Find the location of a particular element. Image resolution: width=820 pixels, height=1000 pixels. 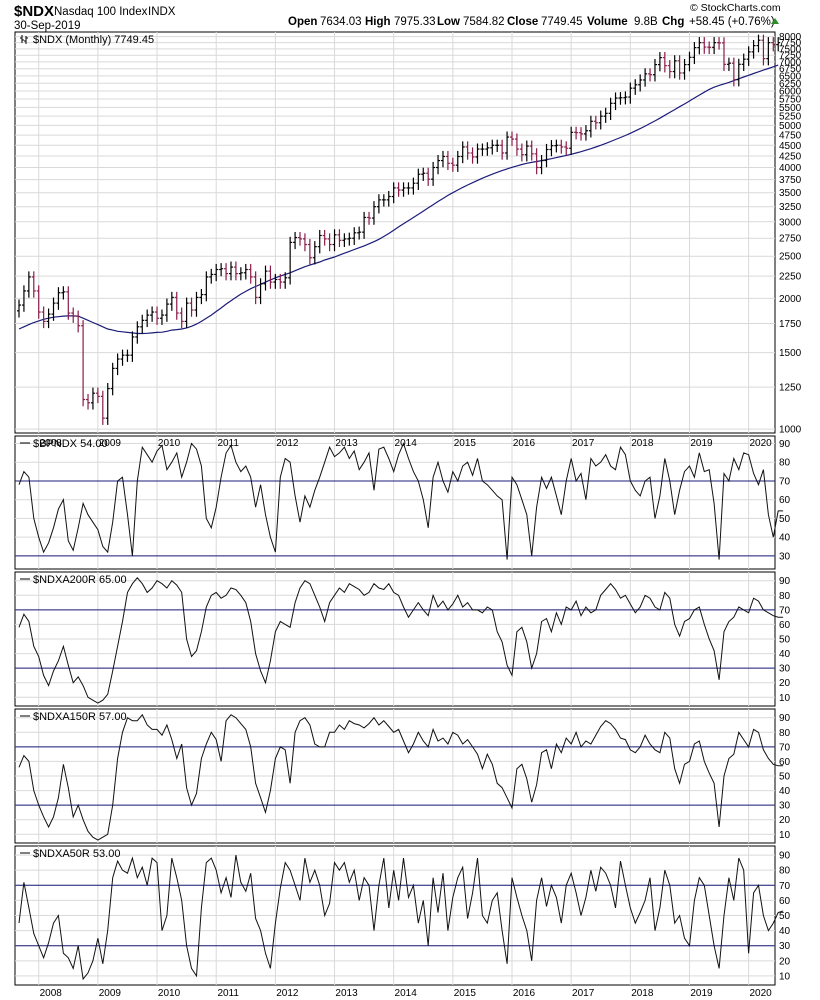

close-label: Close is located at coordinates (522, 22).